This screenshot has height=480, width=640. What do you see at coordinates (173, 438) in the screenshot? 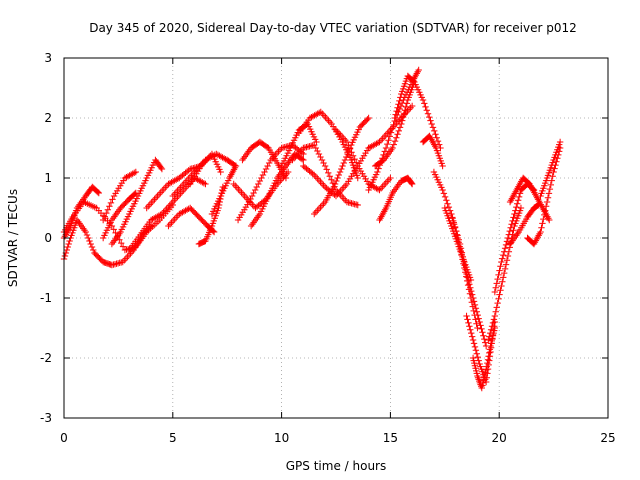
I see `x-tick-label: 5` at bounding box center [173, 438].